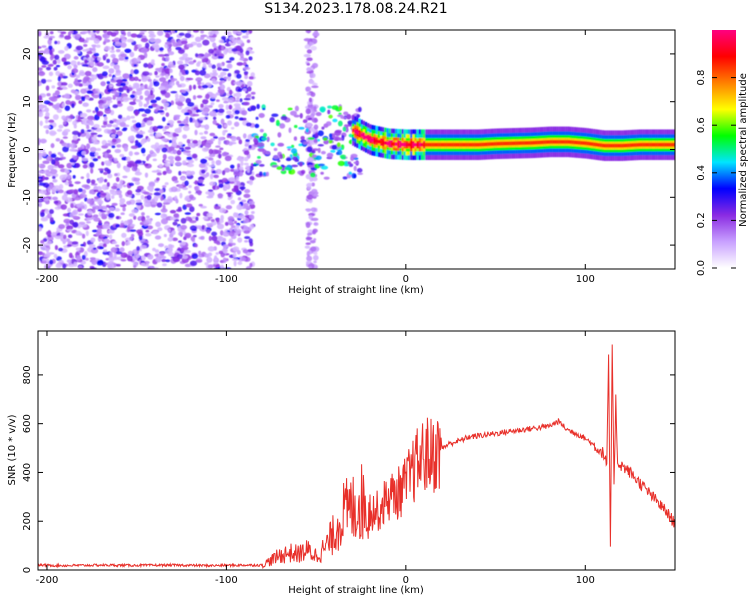  What do you see at coordinates (724, 149) in the screenshot?
I see `colorbar-gradient` at bounding box center [724, 149].